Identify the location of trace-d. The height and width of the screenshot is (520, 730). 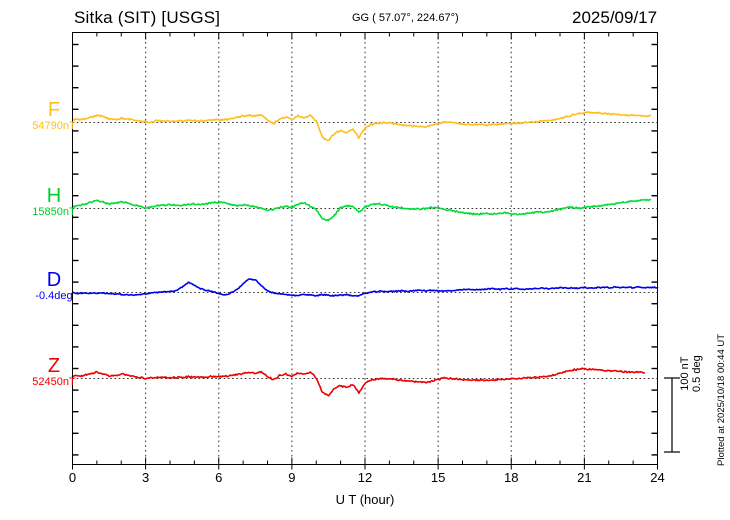
(365, 287).